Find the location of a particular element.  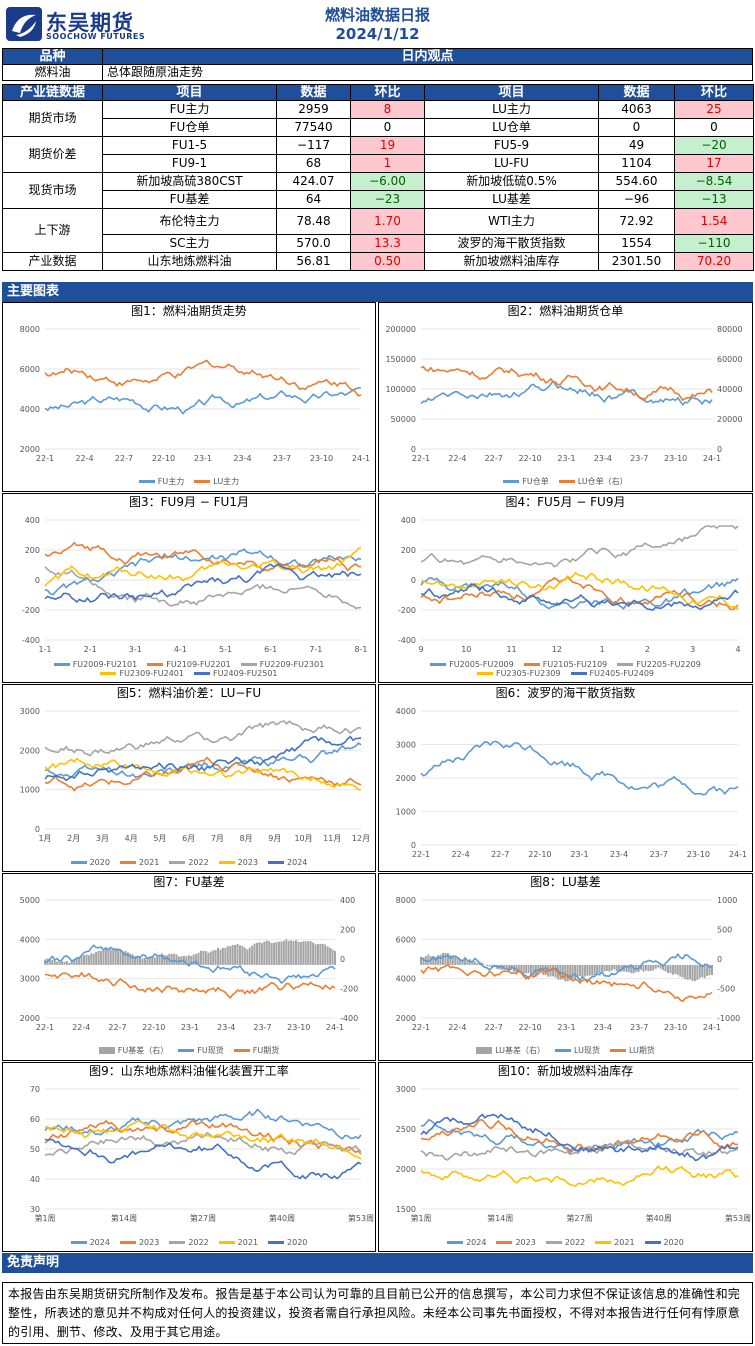

x-tick-label: 2 is located at coordinates (647, 649).